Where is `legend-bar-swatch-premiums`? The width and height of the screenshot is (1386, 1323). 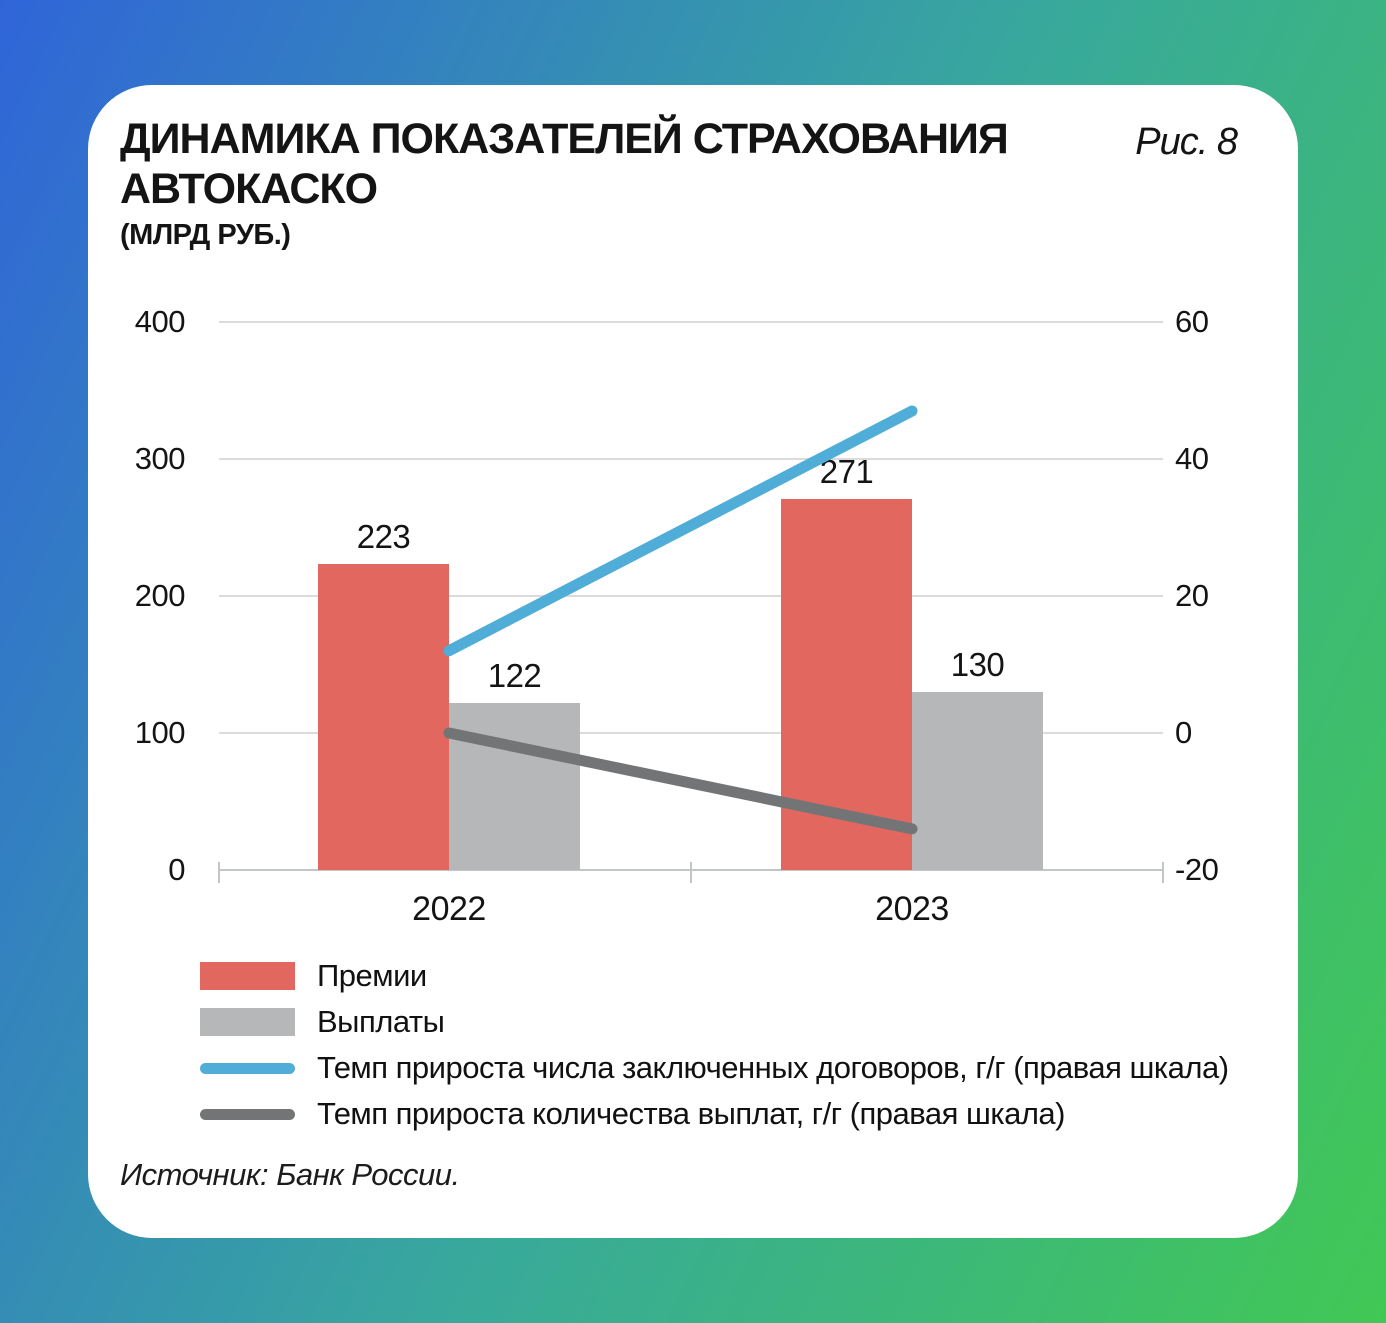
legend-bar-swatch-premiums is located at coordinates (247, 976).